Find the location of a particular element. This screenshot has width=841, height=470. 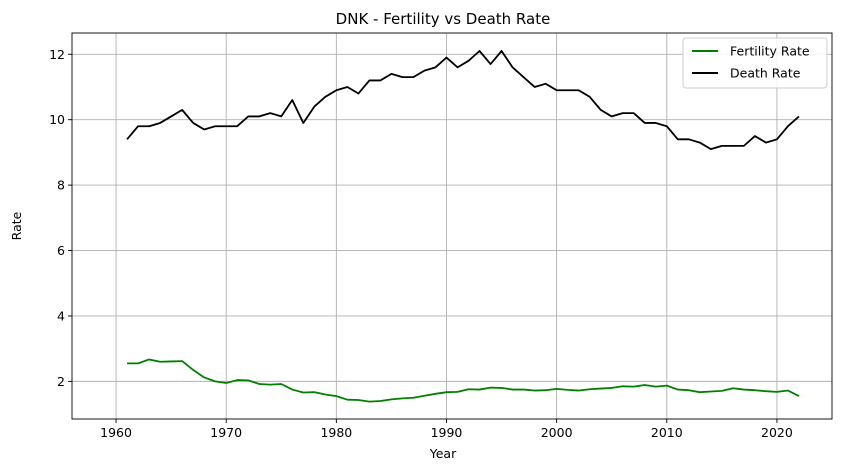

x-tick-label: 1980 is located at coordinates (336, 432).